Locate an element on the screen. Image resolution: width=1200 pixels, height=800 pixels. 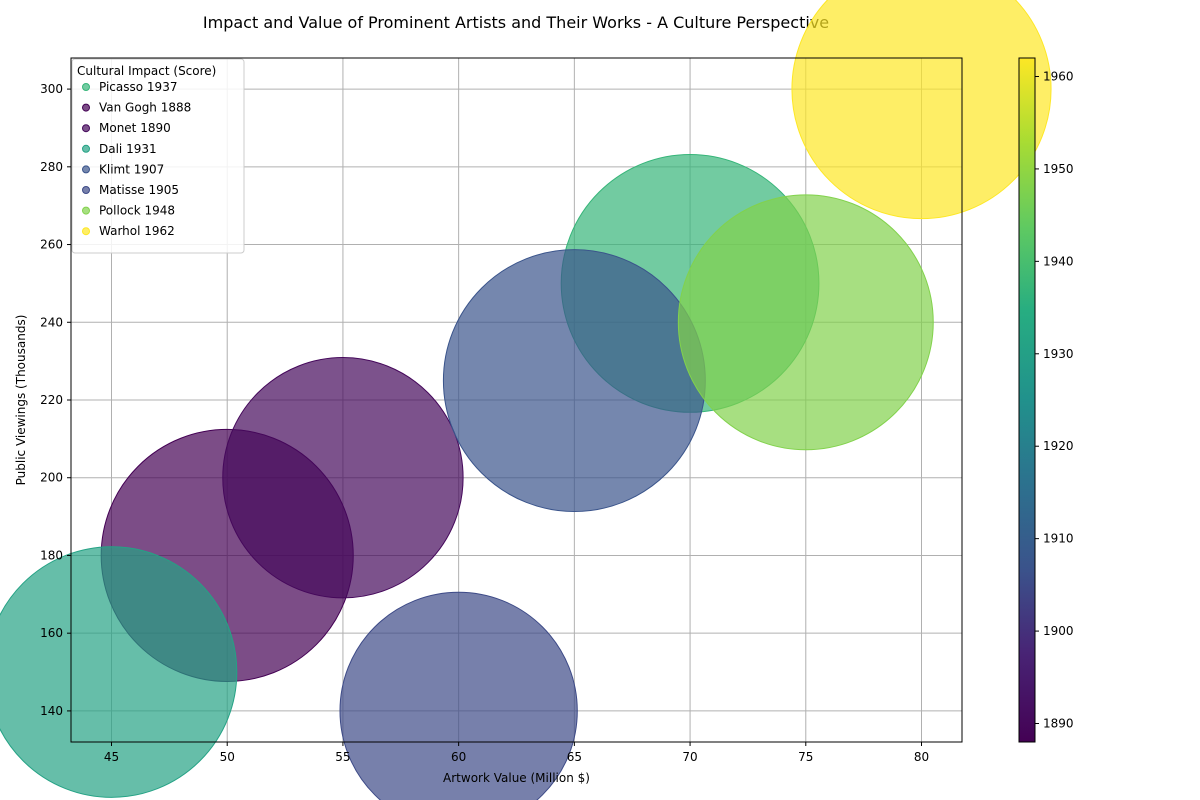
y-tick-label: 240 is located at coordinates (51, 322).